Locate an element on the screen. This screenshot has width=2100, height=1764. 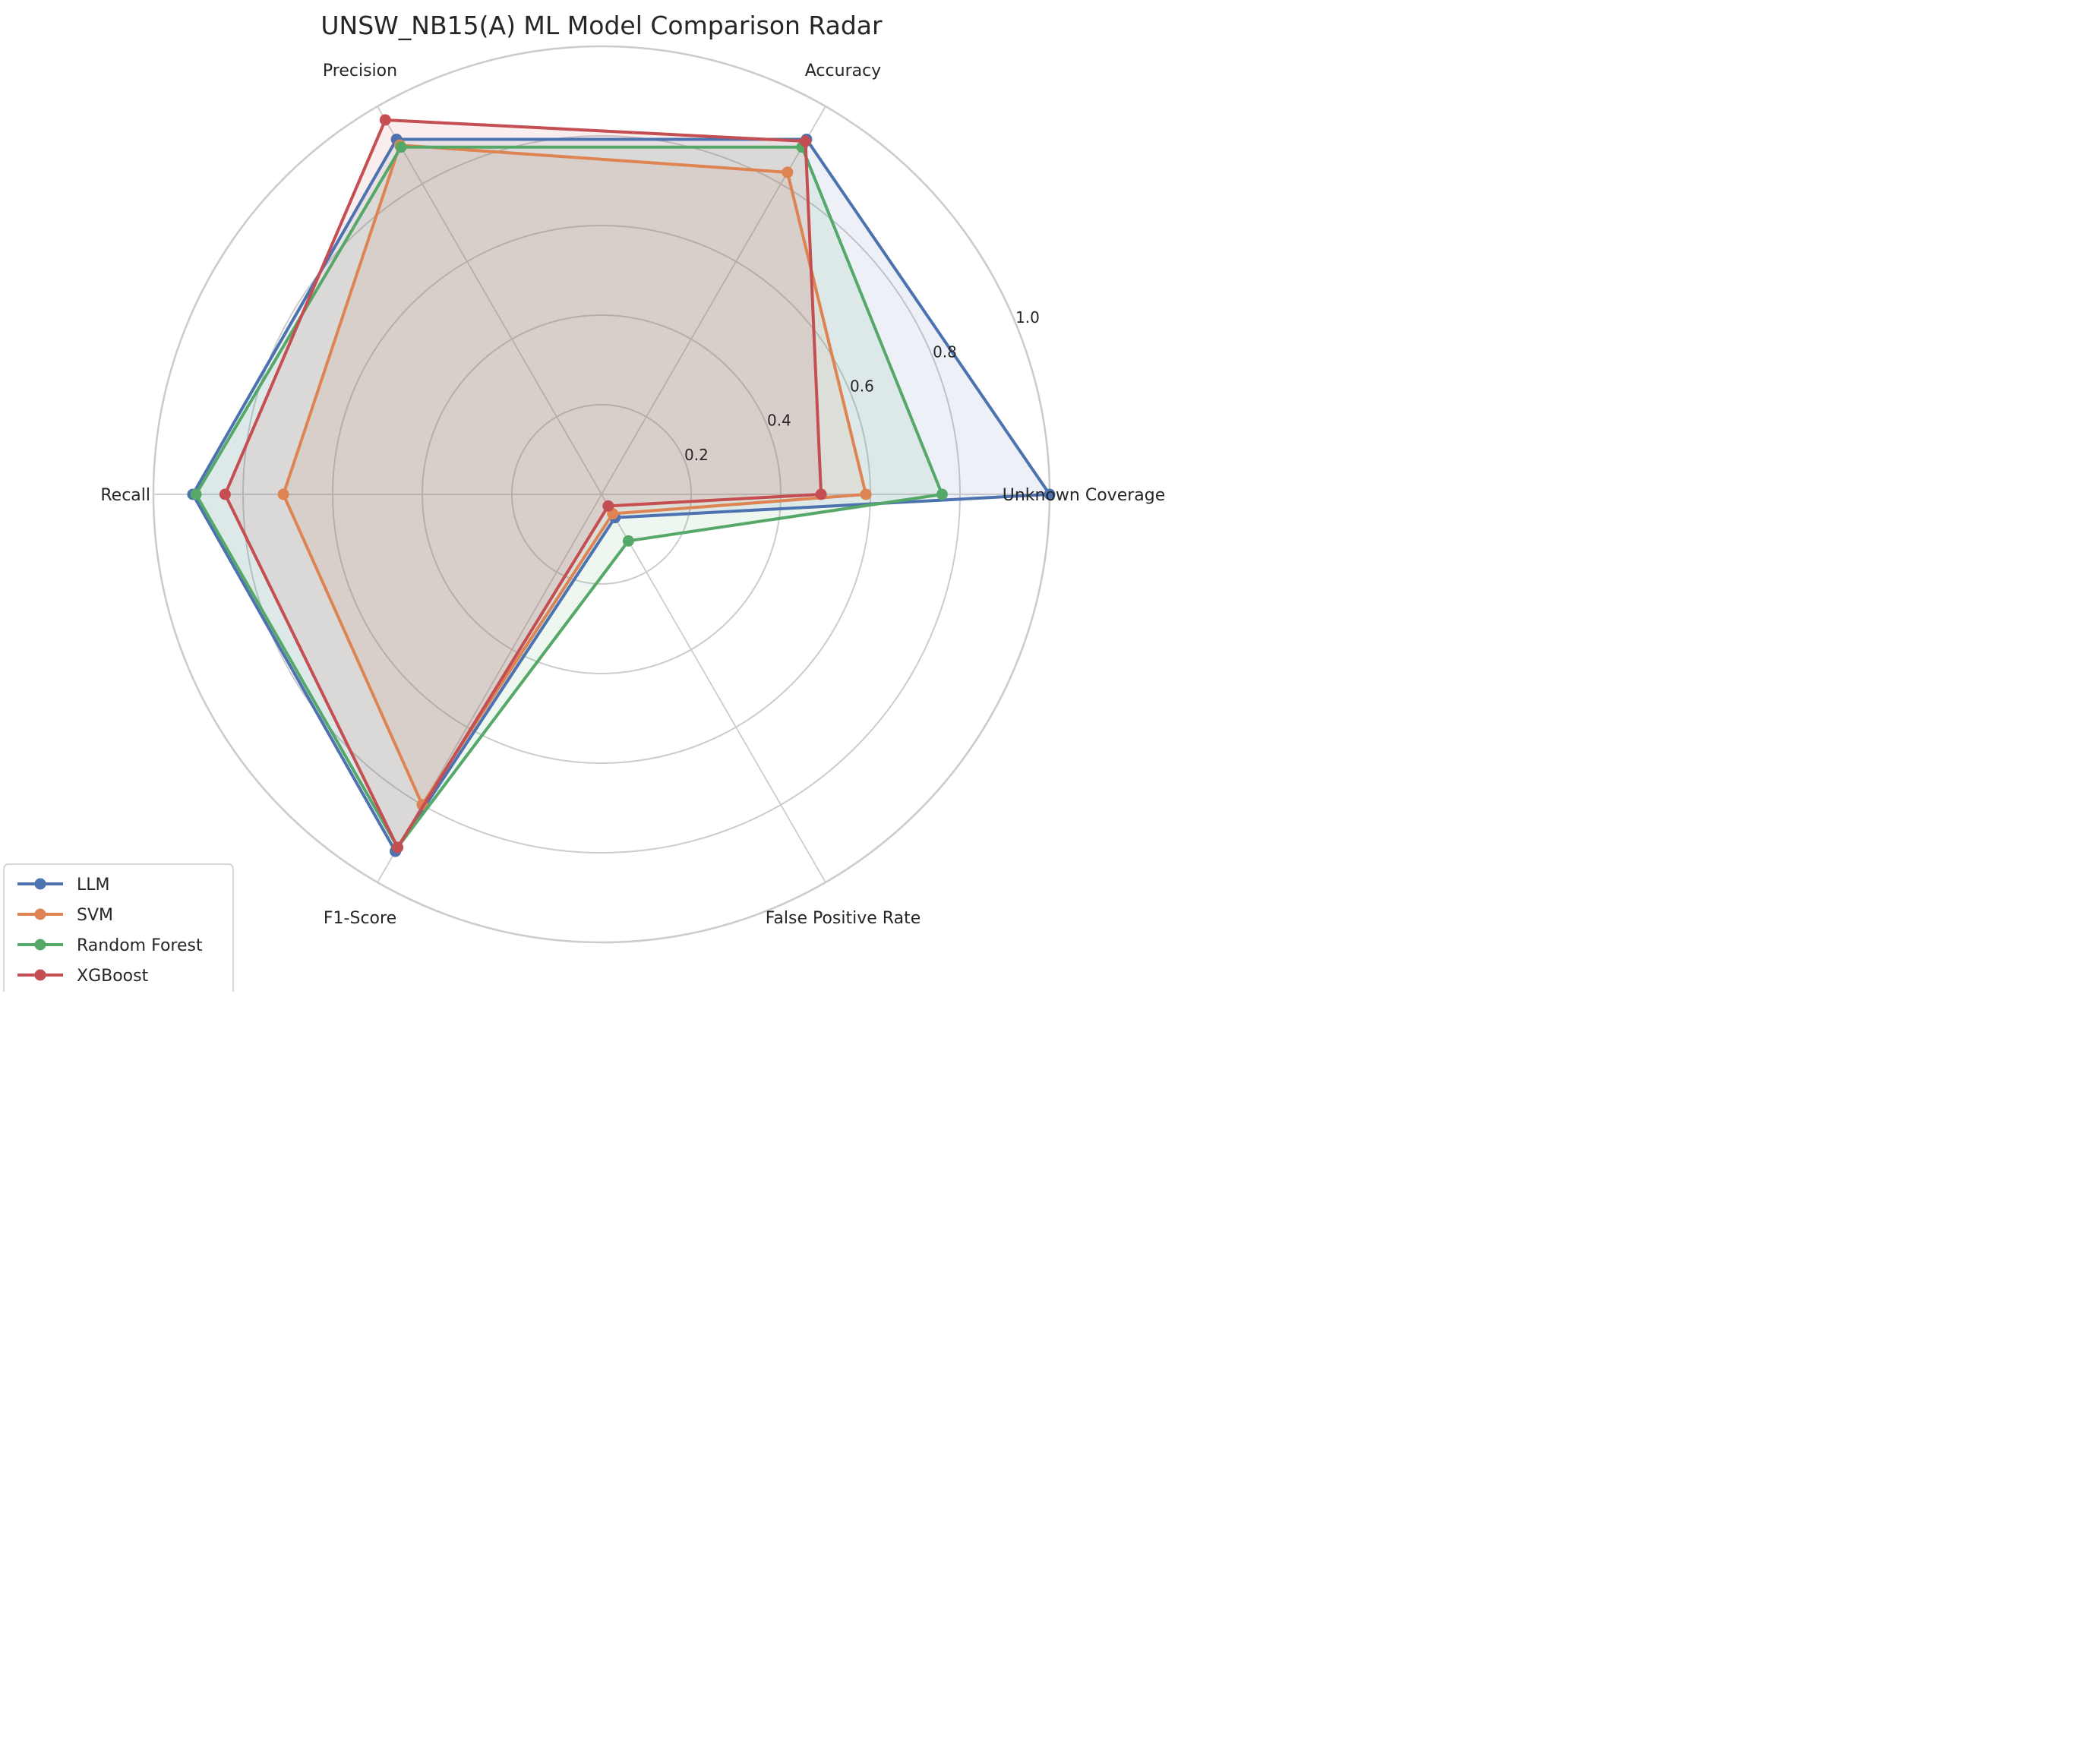
legend-label: Random Forest is located at coordinates (140, 945).